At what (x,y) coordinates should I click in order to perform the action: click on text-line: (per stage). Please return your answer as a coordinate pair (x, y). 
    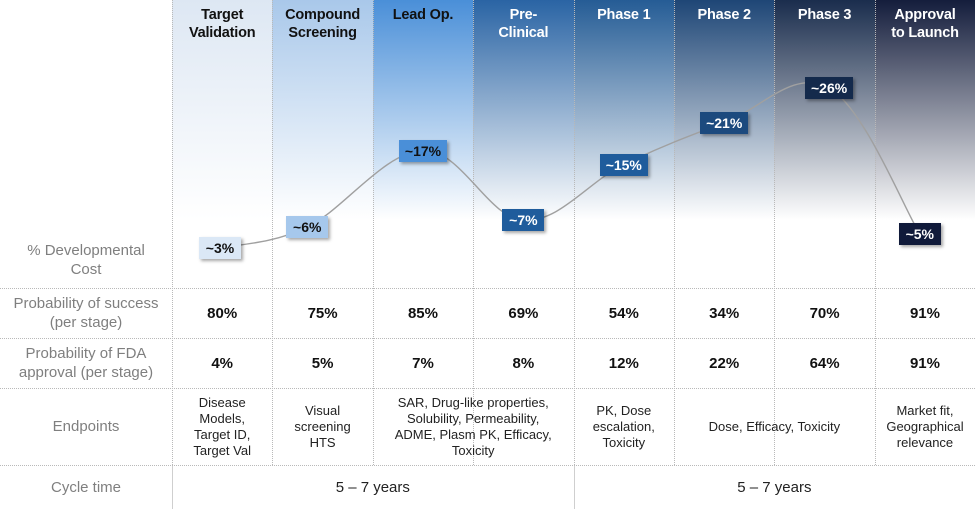
    Looking at the image, I should click on (86, 322).